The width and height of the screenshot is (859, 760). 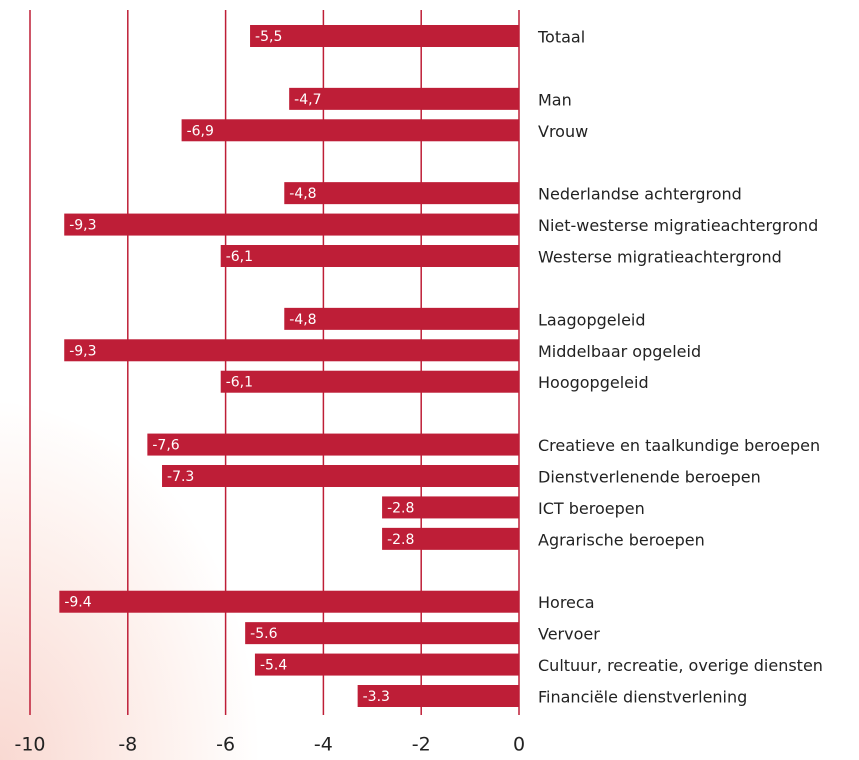 I want to click on category-label: Niet-westerse migratieachtergrond, so click(x=678, y=225).